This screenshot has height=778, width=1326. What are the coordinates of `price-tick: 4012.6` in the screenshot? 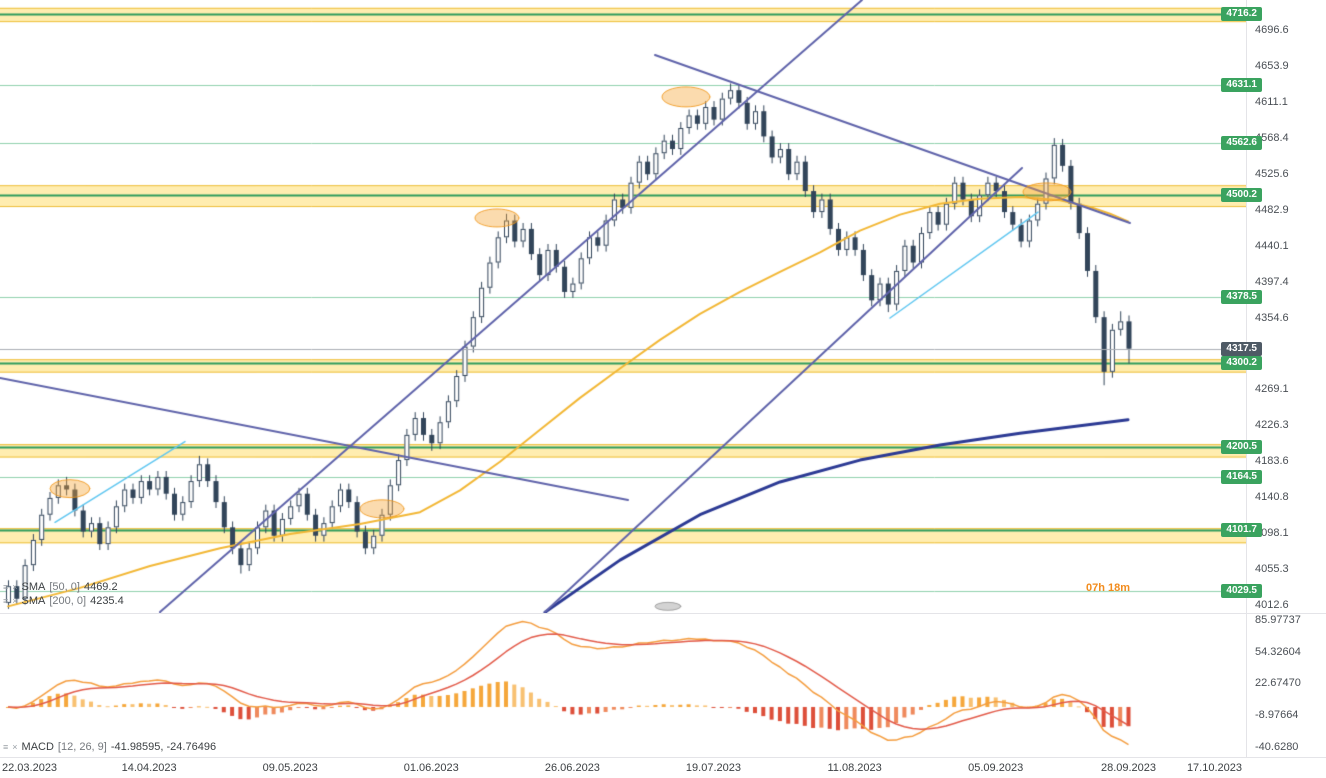 It's located at (1272, 605).